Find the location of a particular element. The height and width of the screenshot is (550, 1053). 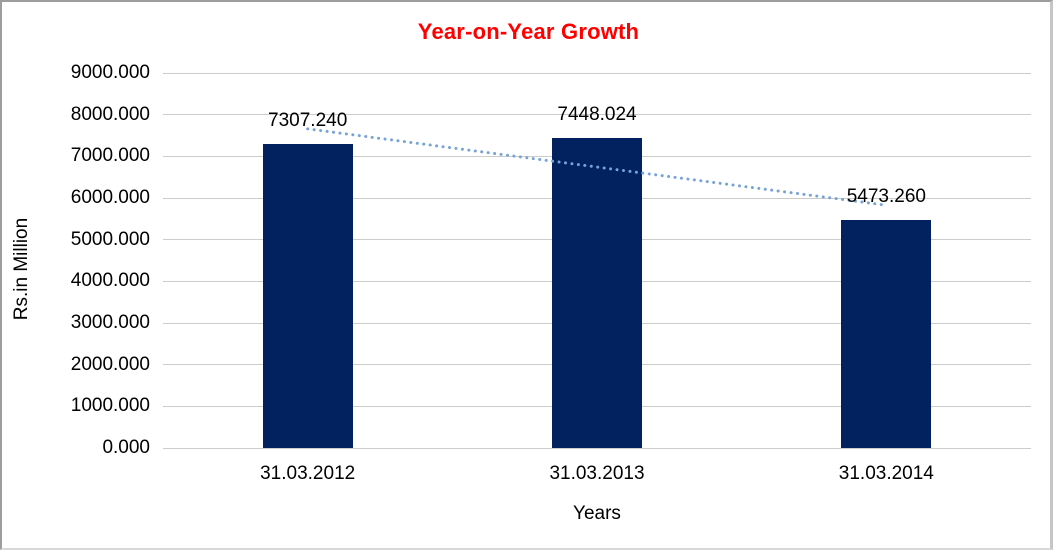

x-tick-label: 31.03.2014 is located at coordinates (886, 473).